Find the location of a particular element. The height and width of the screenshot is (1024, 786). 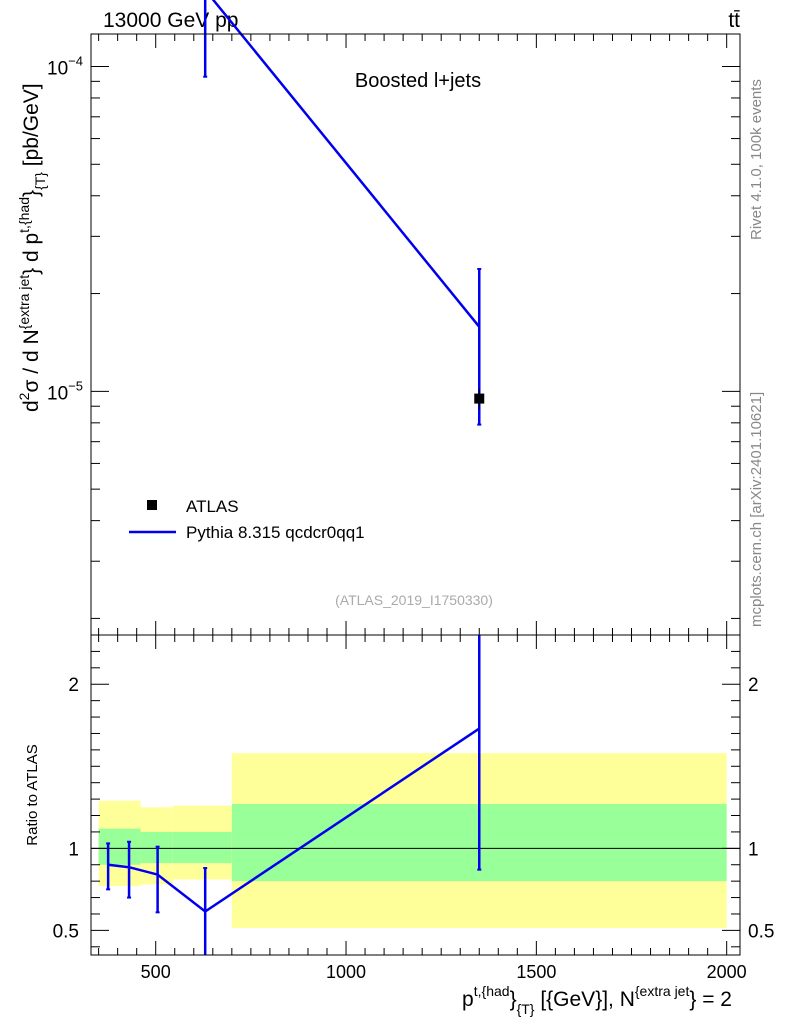

ratio-y-axis-label: Ratio to ATLAS is located at coordinates (32, 794).